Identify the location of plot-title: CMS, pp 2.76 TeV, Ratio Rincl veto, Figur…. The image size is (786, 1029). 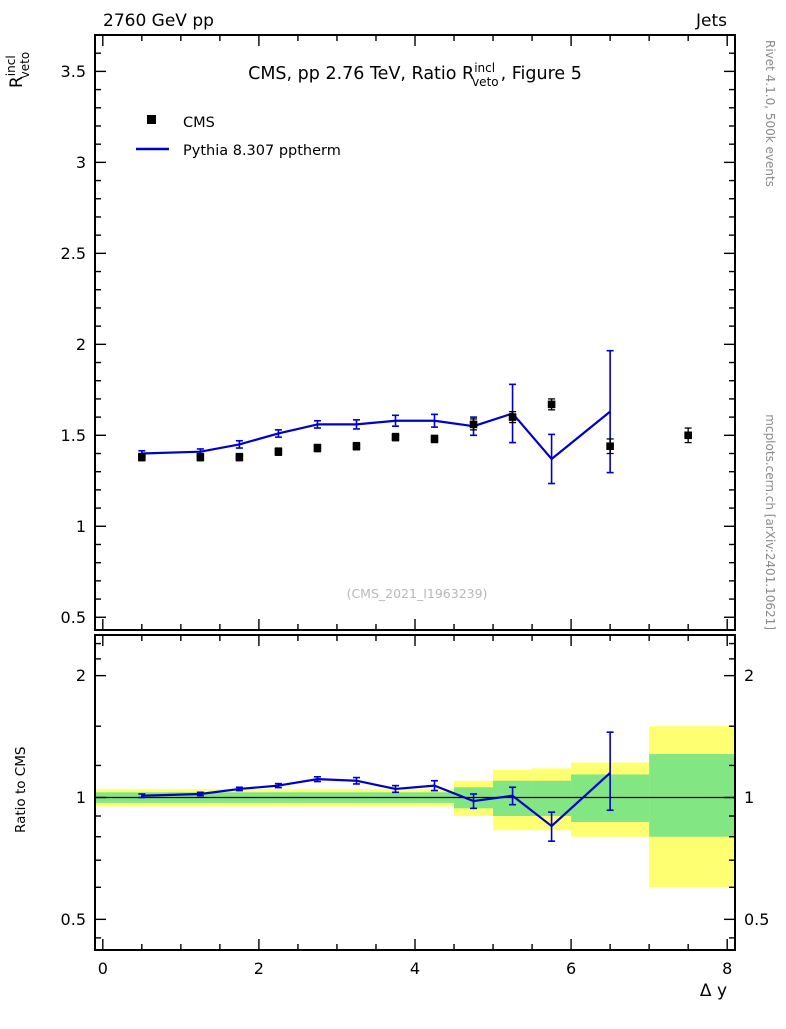
(415, 75).